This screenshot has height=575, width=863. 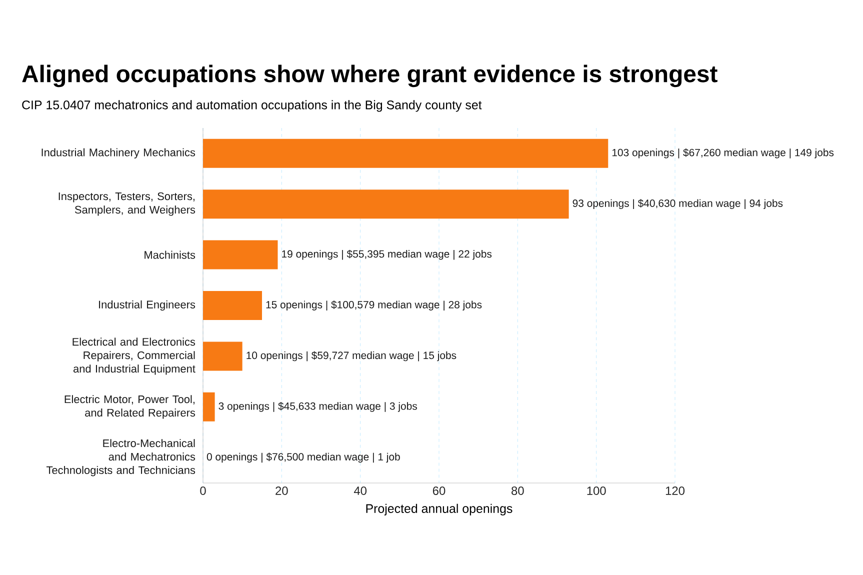 What do you see at coordinates (147, 305) in the screenshot?
I see `y-tick-label: Industrial Engineers` at bounding box center [147, 305].